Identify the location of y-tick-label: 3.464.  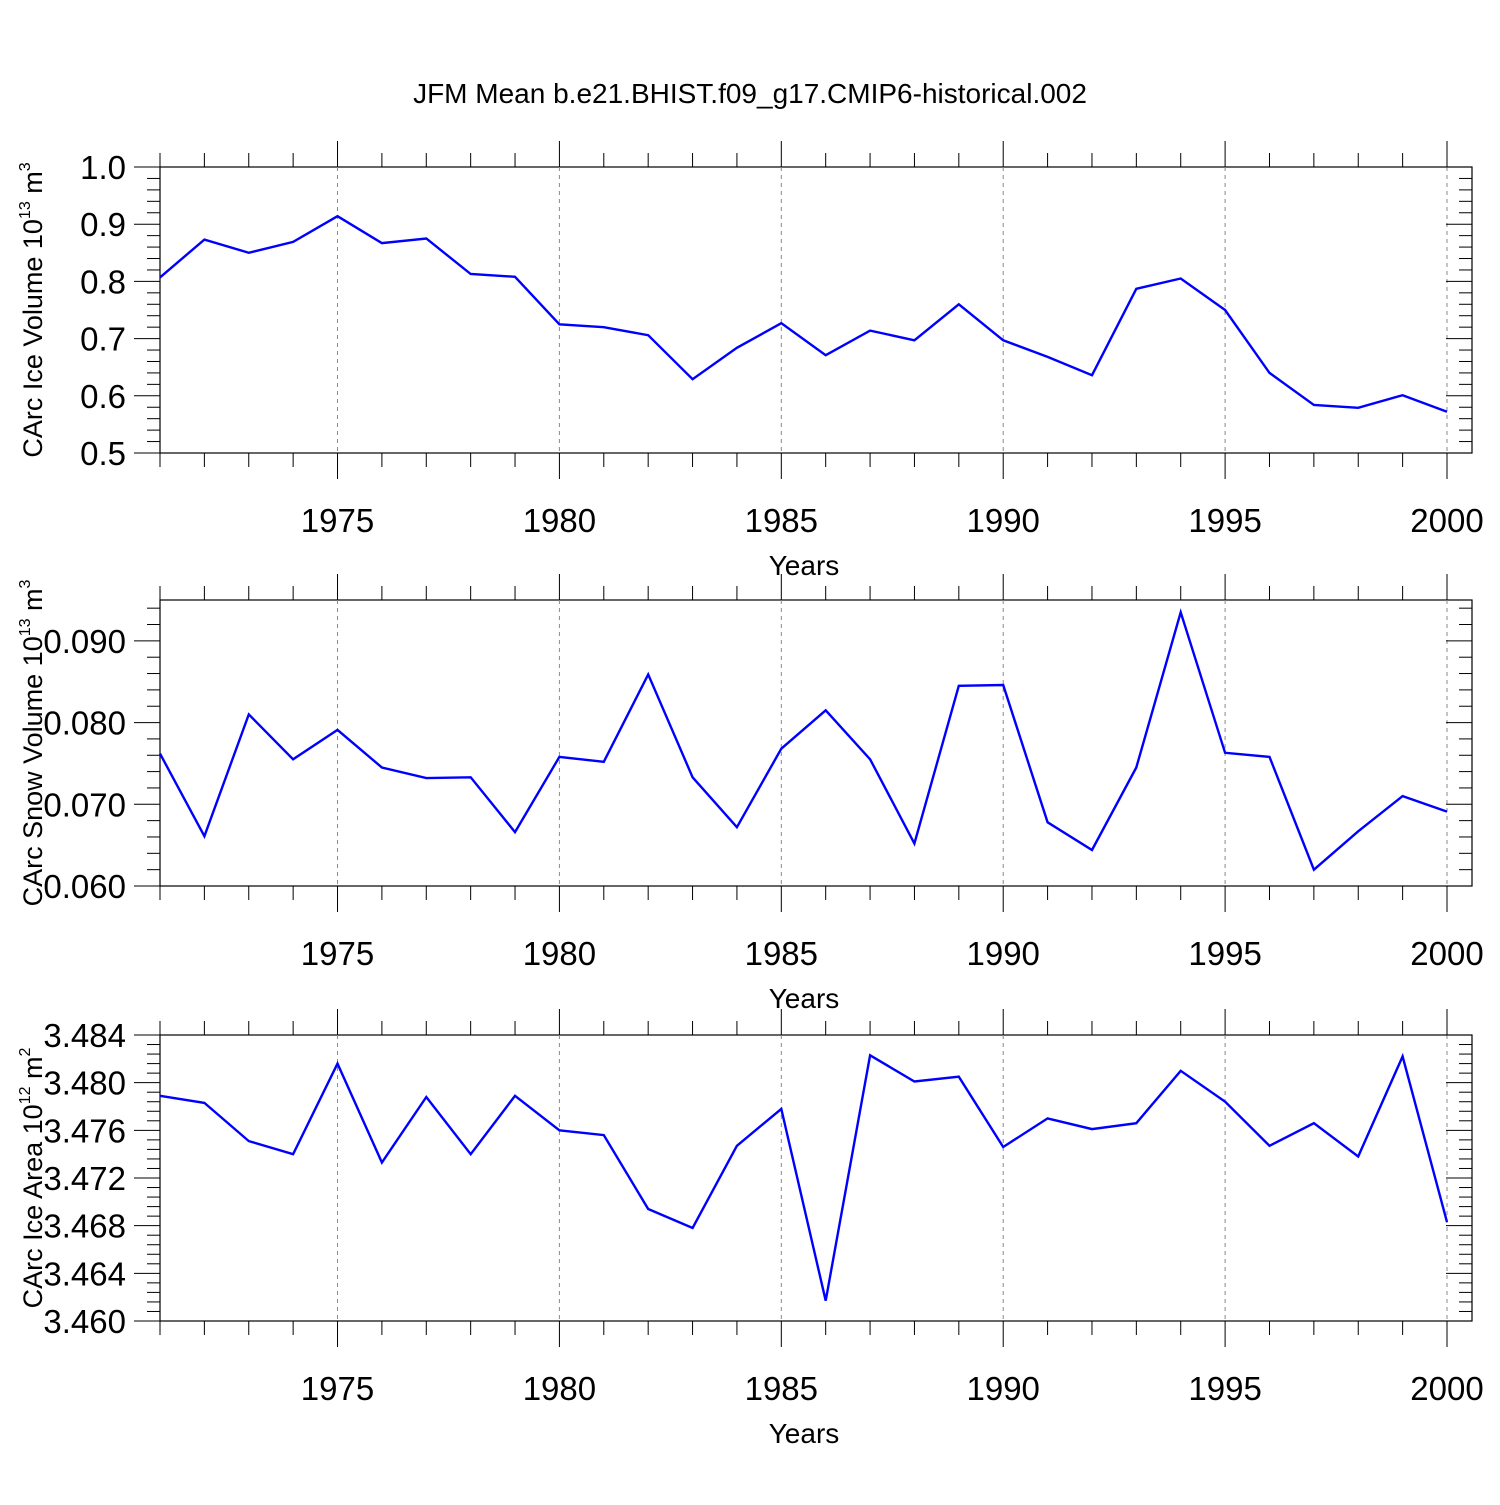
(84, 1273).